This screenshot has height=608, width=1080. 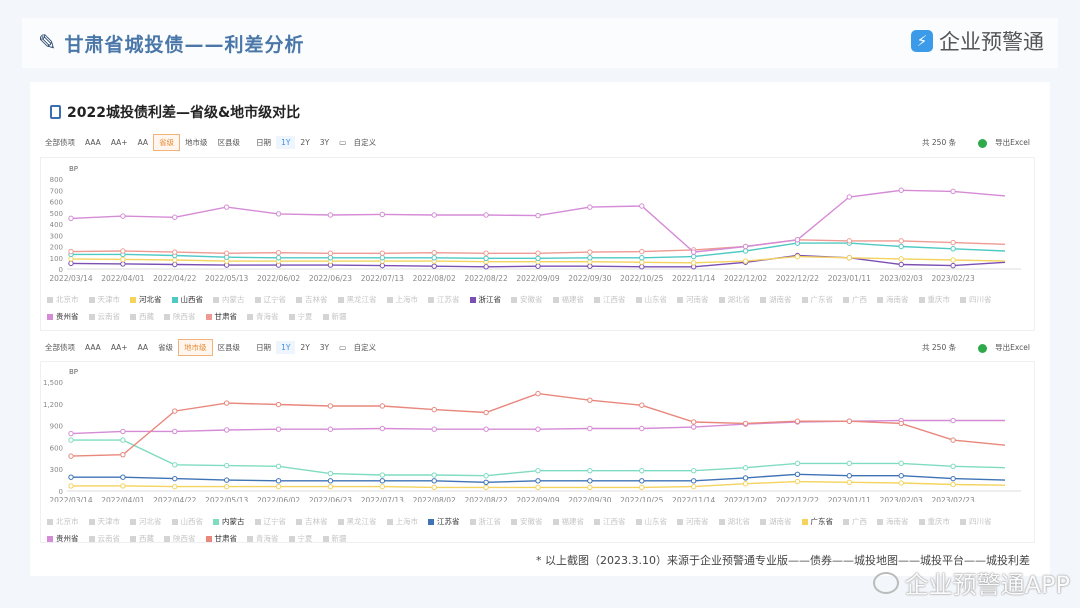 I want to click on legend-item: 陕西省, so click(x=180, y=316).